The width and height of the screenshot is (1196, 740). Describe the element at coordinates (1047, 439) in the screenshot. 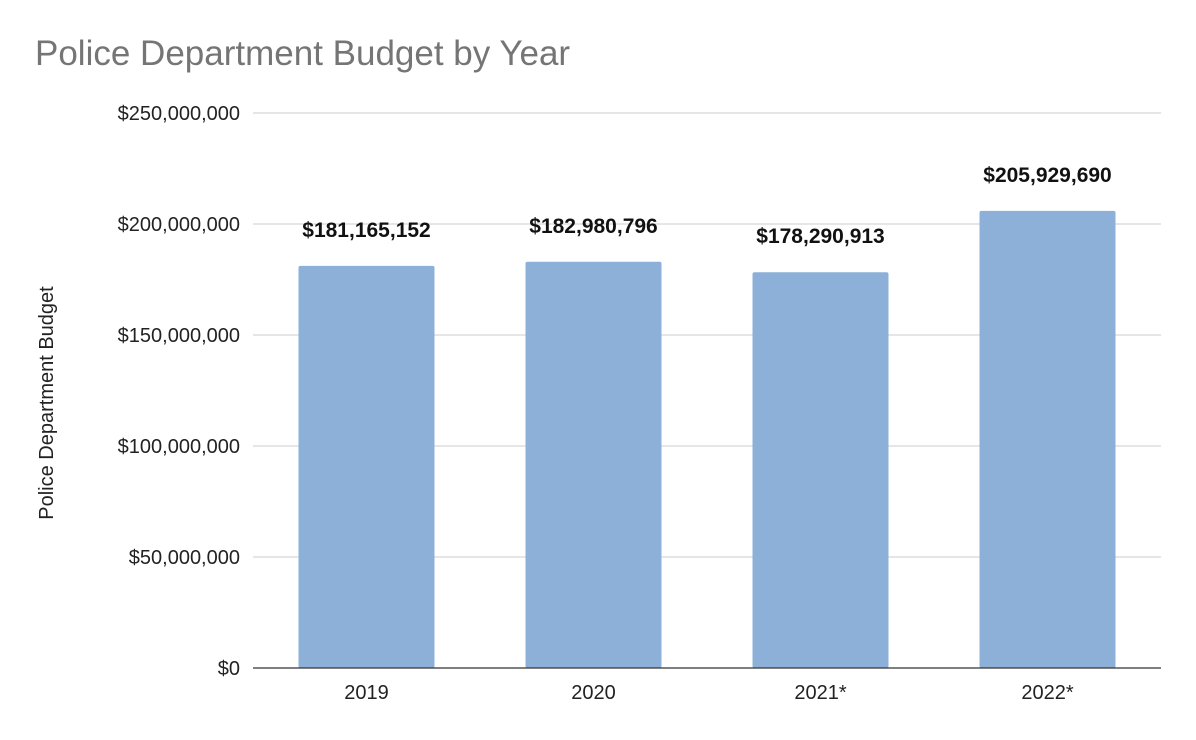

I see `bar-2022` at that location.